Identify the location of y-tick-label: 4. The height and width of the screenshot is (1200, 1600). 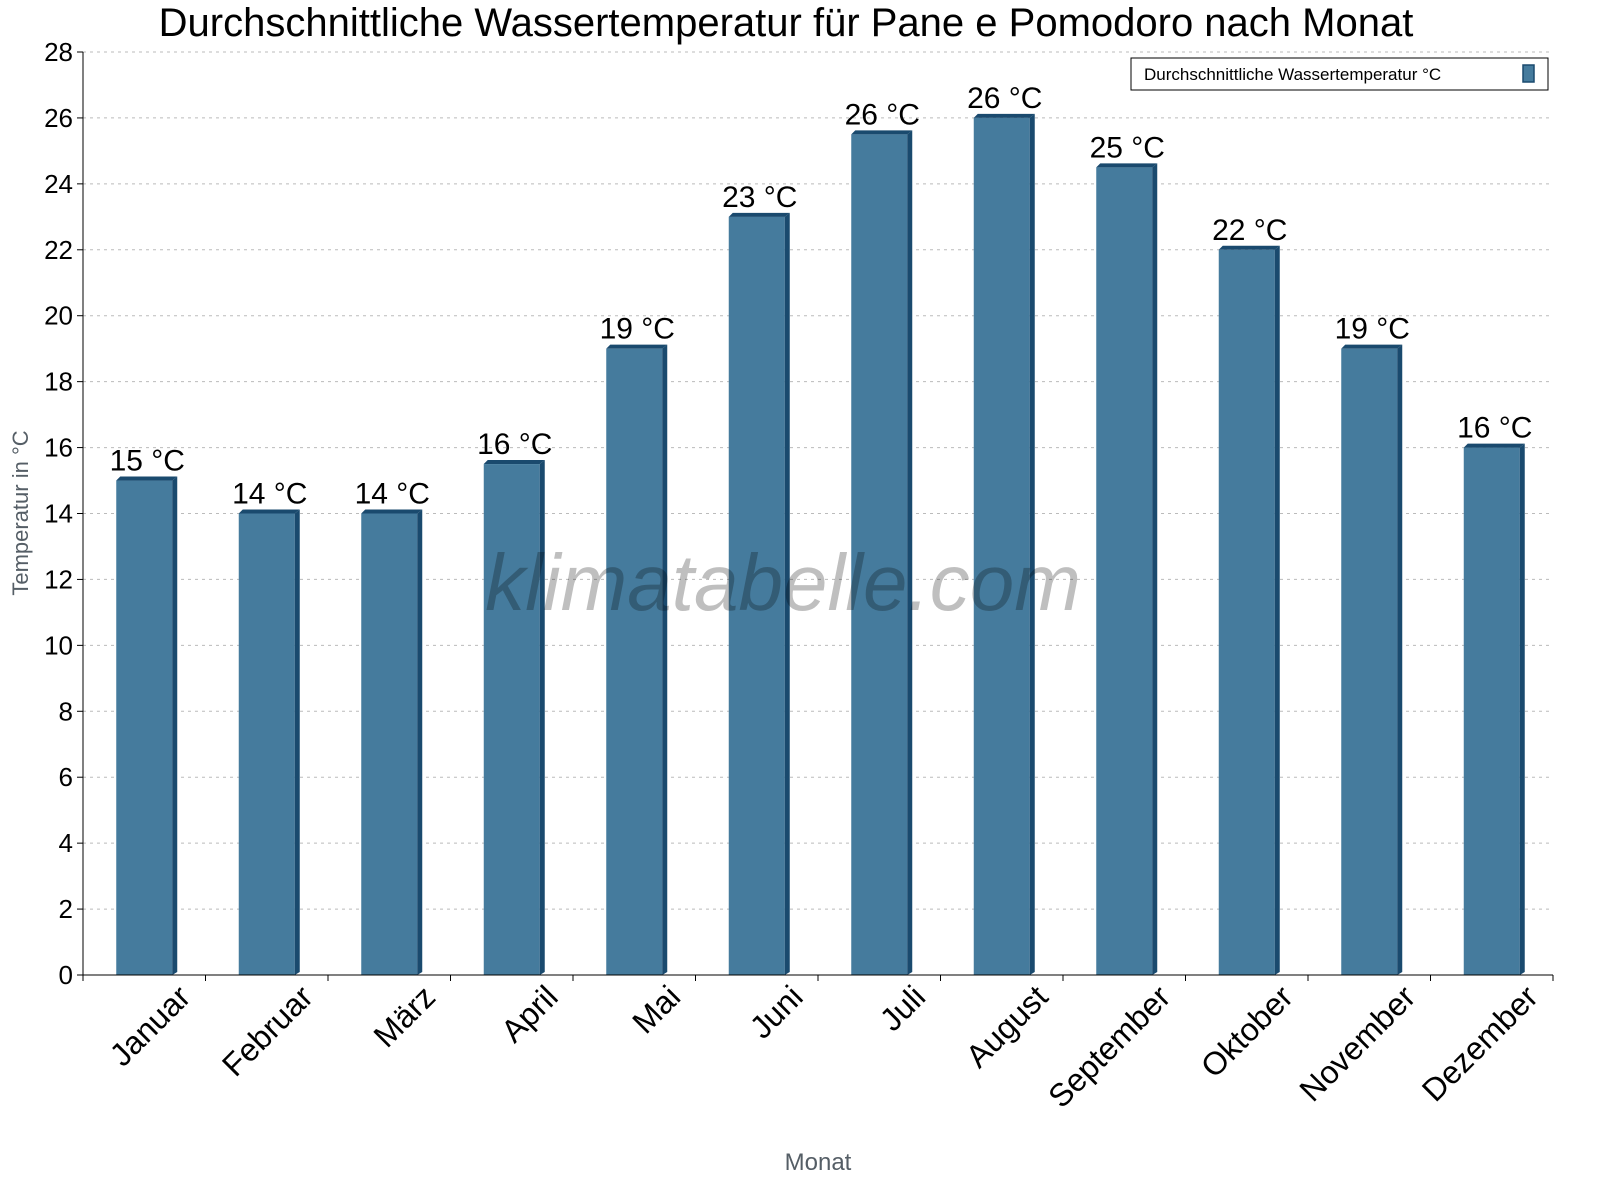
(66, 843).